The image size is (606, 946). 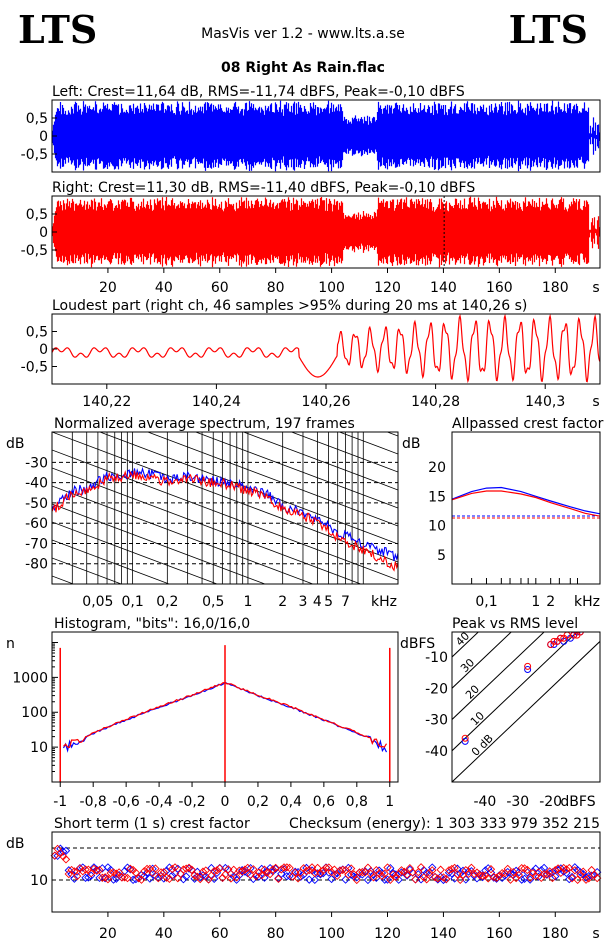 What do you see at coordinates (417, 644) in the screenshot?
I see `pvr-ylabel: dBFS` at bounding box center [417, 644].